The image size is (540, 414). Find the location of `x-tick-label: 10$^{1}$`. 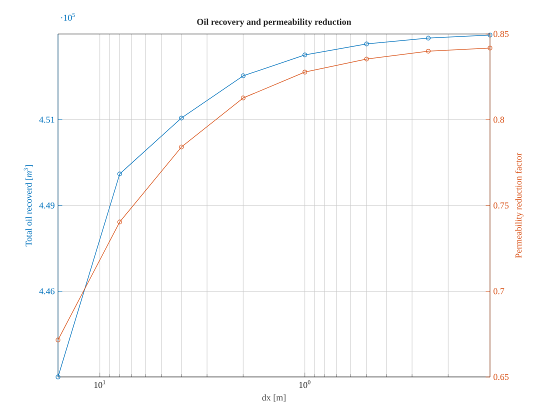

x-tick-label: 10$^{1}$ is located at coordinates (100, 384).